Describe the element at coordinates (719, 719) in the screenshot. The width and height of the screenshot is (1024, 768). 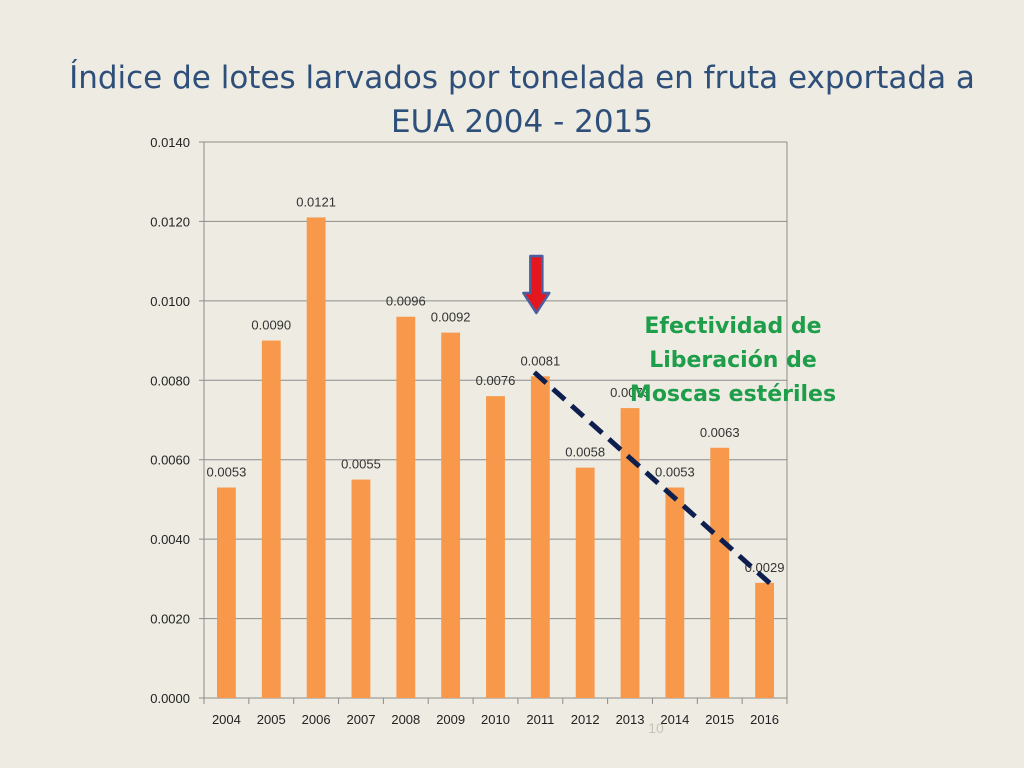
I see `x-tick-label: 2015` at that location.